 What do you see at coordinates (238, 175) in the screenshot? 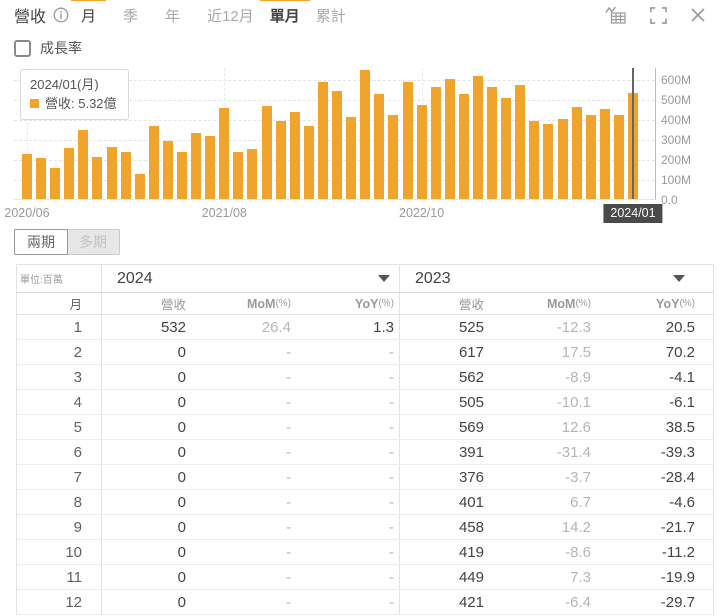
I see `bar-2021/09` at bounding box center [238, 175].